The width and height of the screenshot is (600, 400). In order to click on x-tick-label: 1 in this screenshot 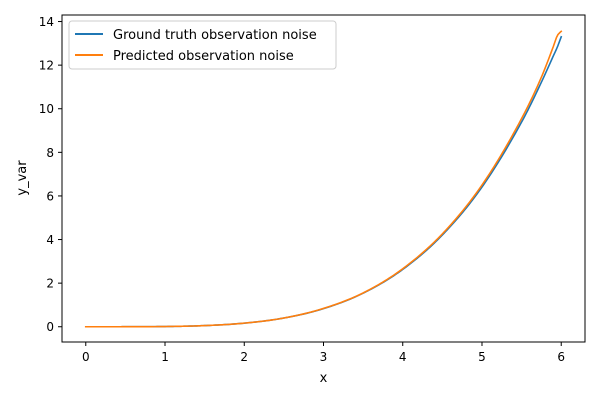, I will do `click(165, 357)`.